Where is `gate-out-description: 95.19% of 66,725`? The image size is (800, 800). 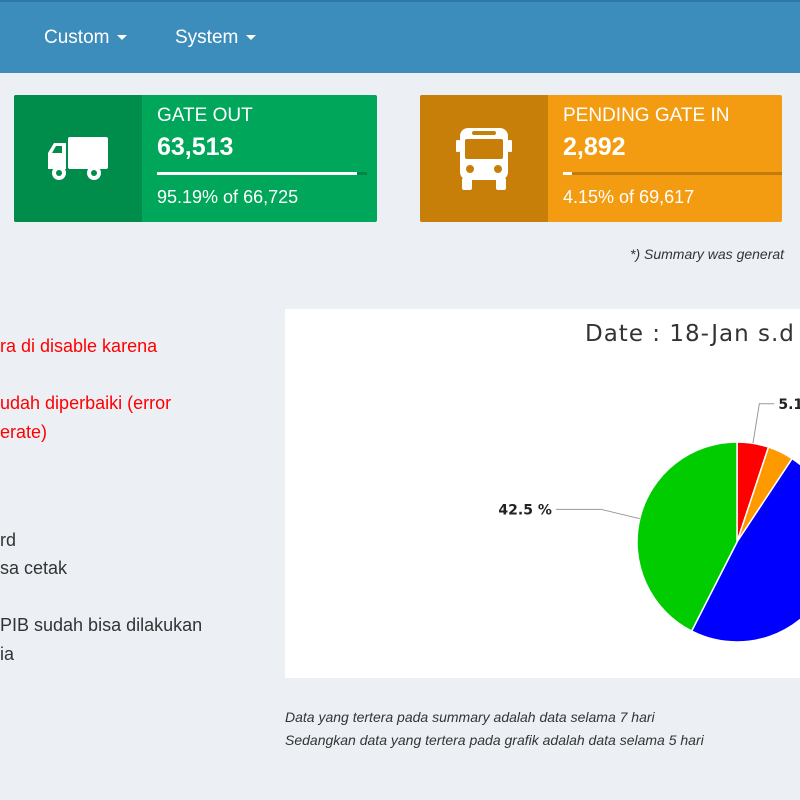
gate-out-description: 95.19% of 66,725 is located at coordinates (228, 197).